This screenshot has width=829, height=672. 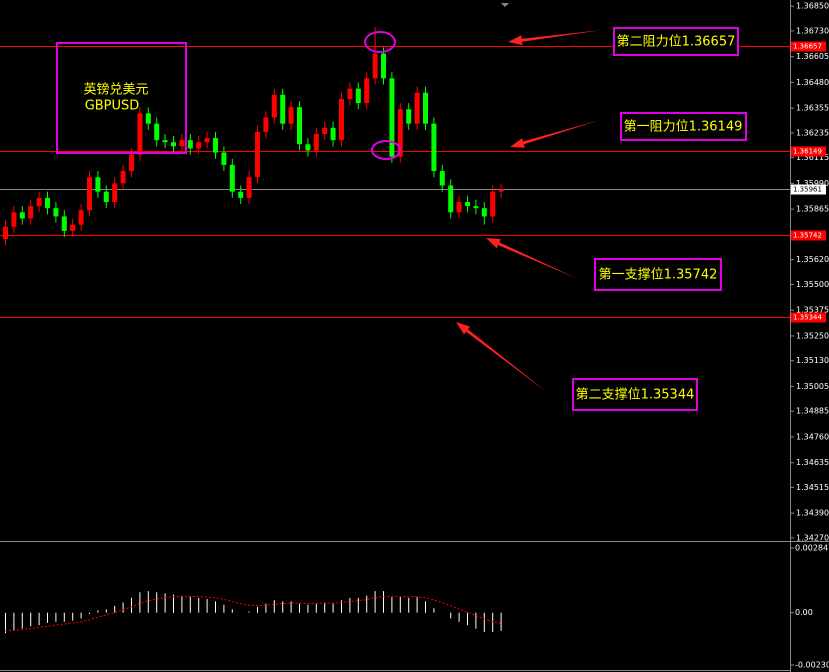 What do you see at coordinates (812, 82) in the screenshot?
I see `y-tick-label: 1.36480` at bounding box center [812, 82].